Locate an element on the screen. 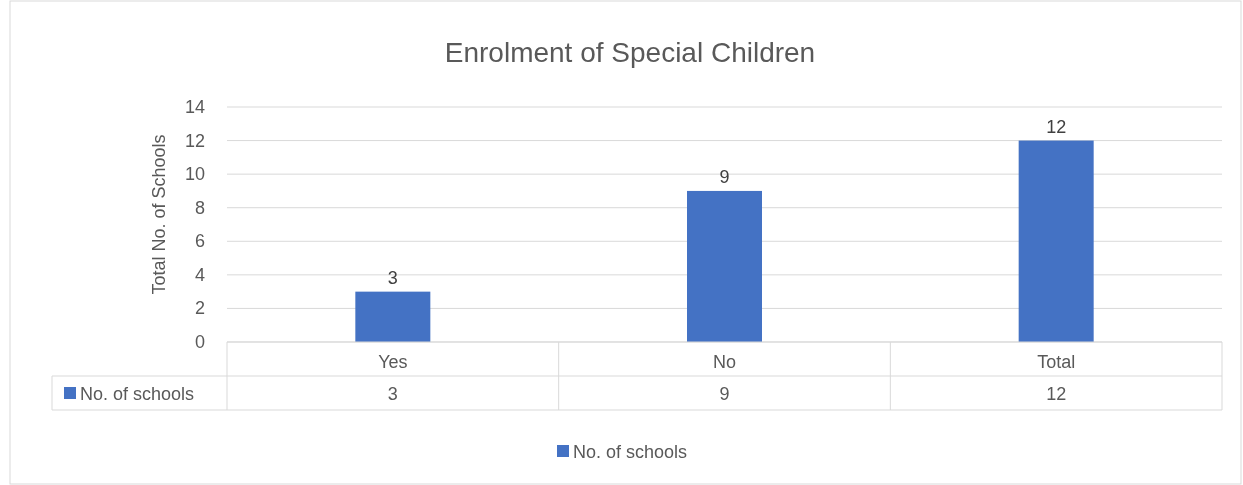 This screenshot has height=485, width=1243. y-axis-title: Total No. of Schools is located at coordinates (159, 214).